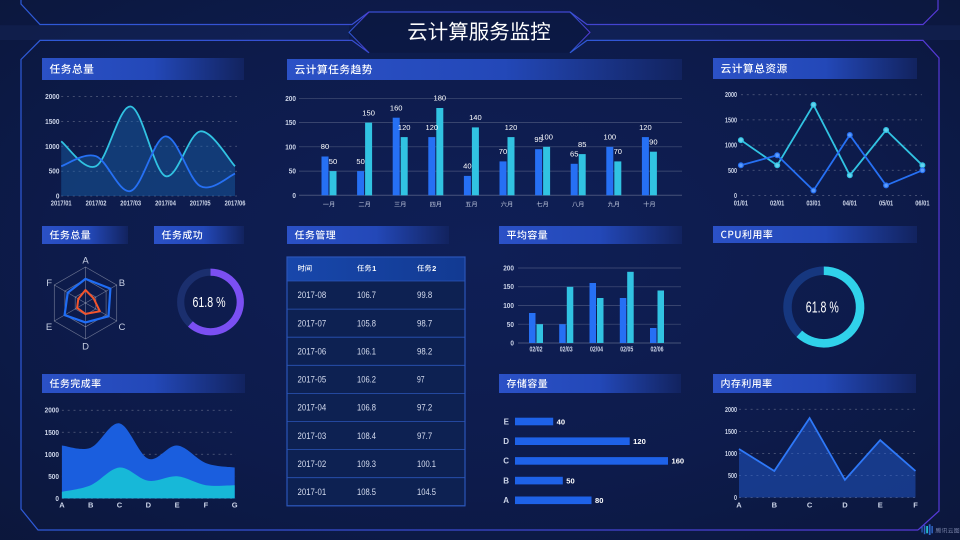  Describe the element at coordinates (312, 464) in the screenshot. I see `svg-text: 2017-02` at that location.